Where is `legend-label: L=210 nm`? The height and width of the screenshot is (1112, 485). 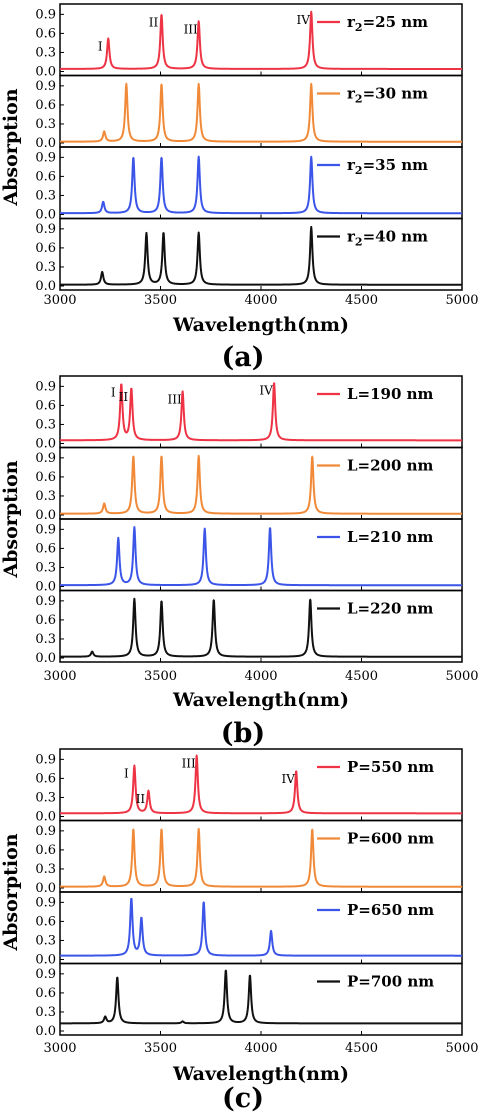
legend-label: L=210 nm is located at coordinates (390, 537).